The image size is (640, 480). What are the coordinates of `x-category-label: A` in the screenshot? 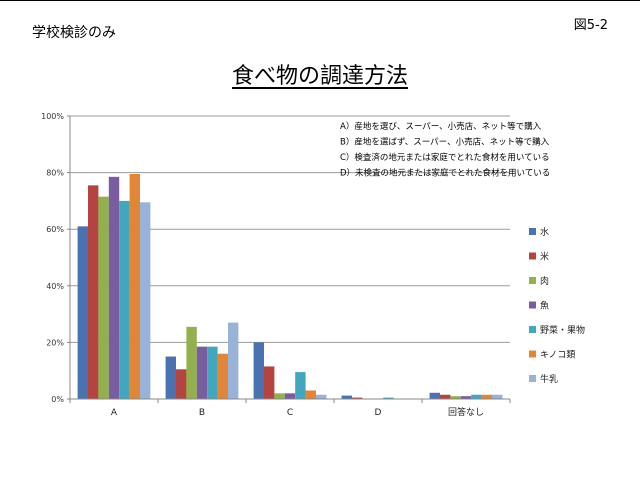 It's located at (114, 413).